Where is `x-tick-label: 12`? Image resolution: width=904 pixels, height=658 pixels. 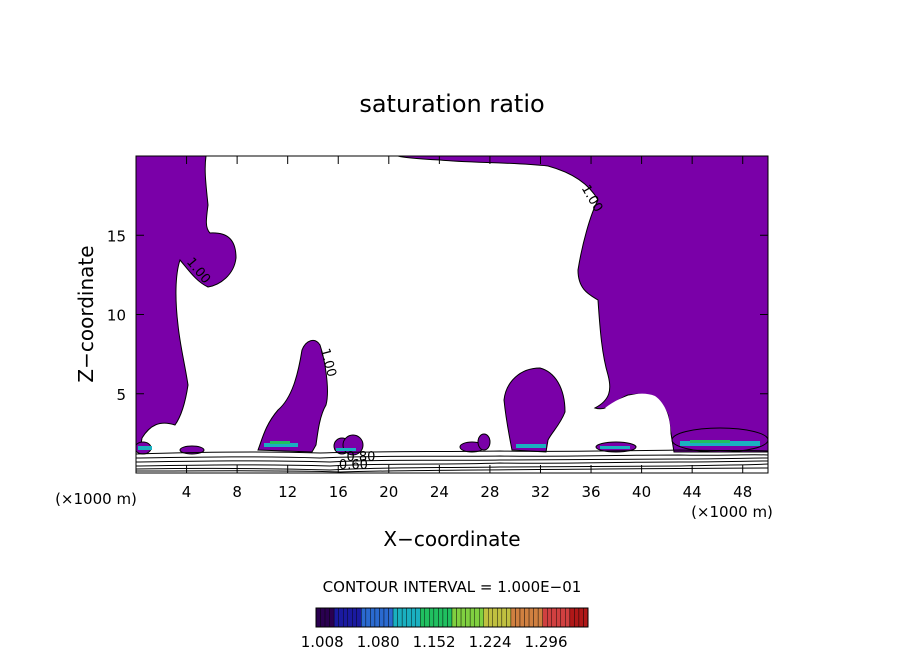 x-tick-label: 12 is located at coordinates (287, 492).